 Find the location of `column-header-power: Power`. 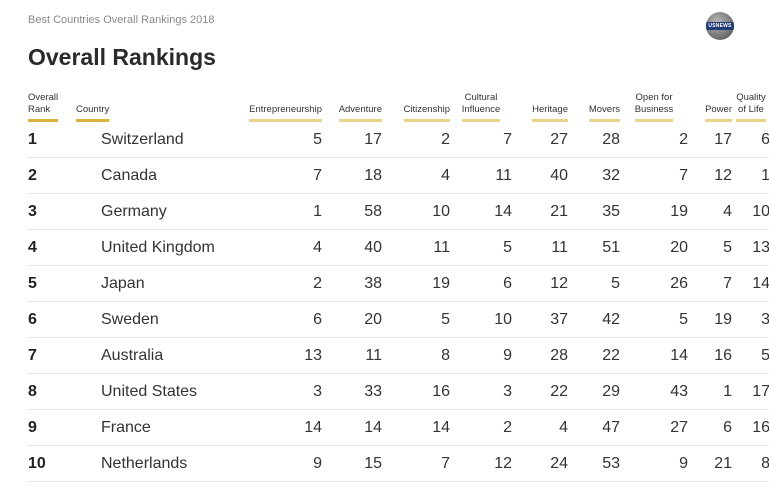

column-header-power: Power is located at coordinates (710, 106).